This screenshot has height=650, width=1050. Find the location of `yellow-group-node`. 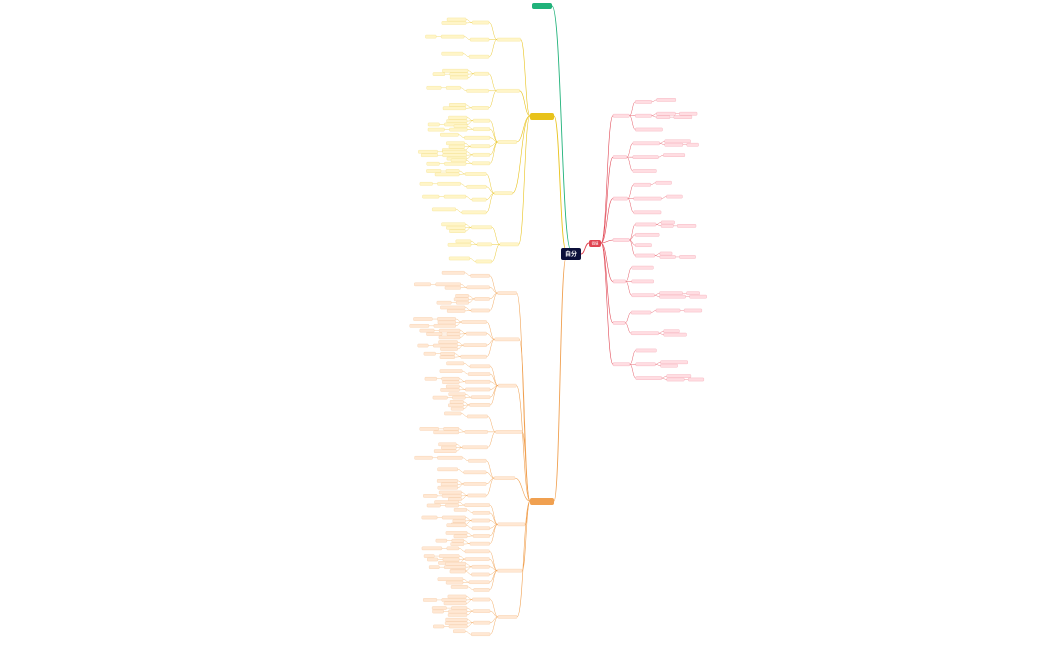

yellow-group-node is located at coordinates (508, 91).